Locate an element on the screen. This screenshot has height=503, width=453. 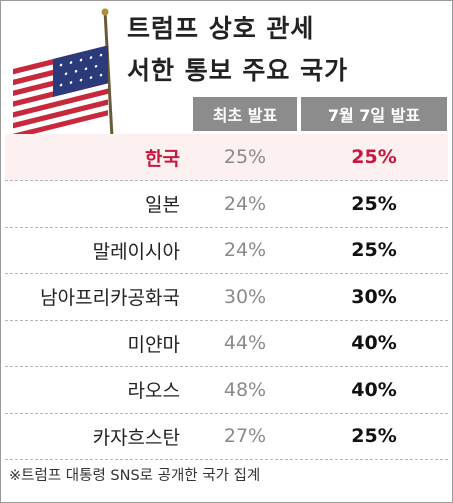
column-header: 7월 7일 발표 is located at coordinates (374, 114).